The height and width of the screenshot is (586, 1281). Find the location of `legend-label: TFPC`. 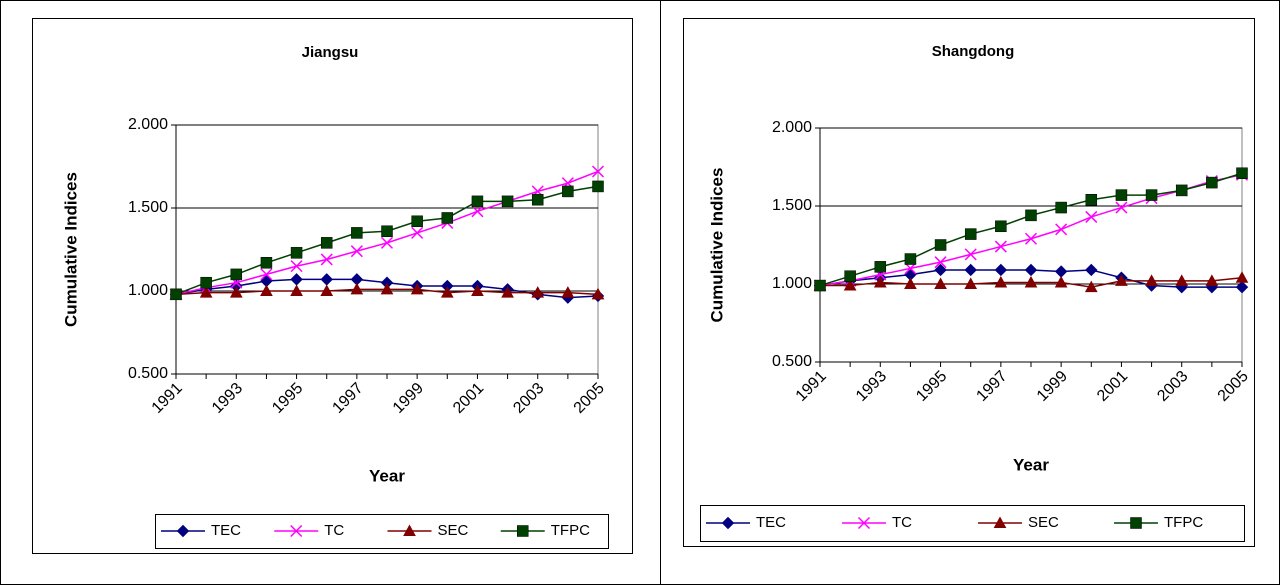

legend-label: TFPC is located at coordinates (570, 530).